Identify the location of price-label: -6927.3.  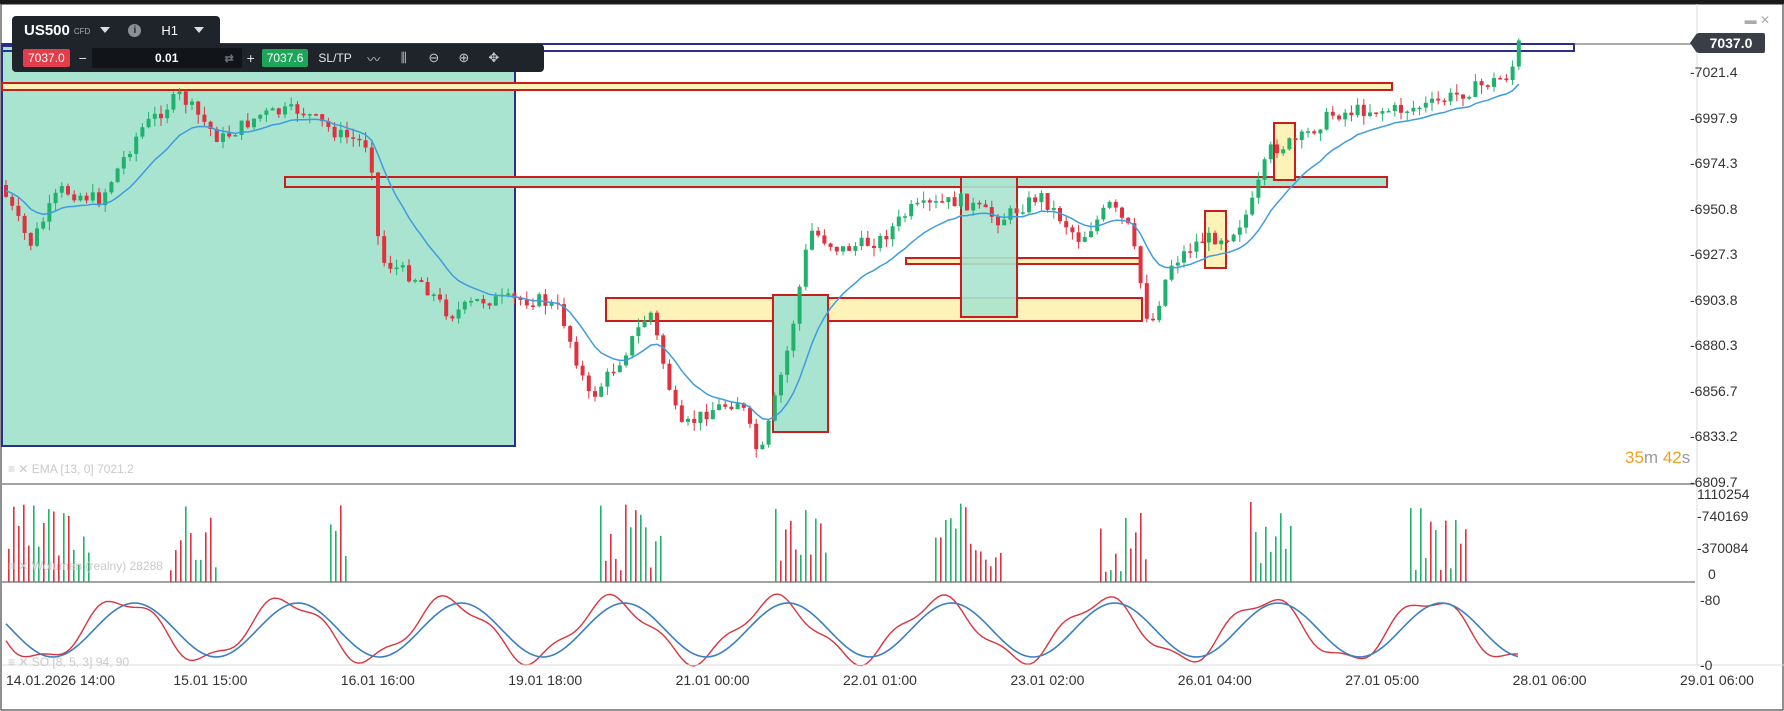
(1714, 254).